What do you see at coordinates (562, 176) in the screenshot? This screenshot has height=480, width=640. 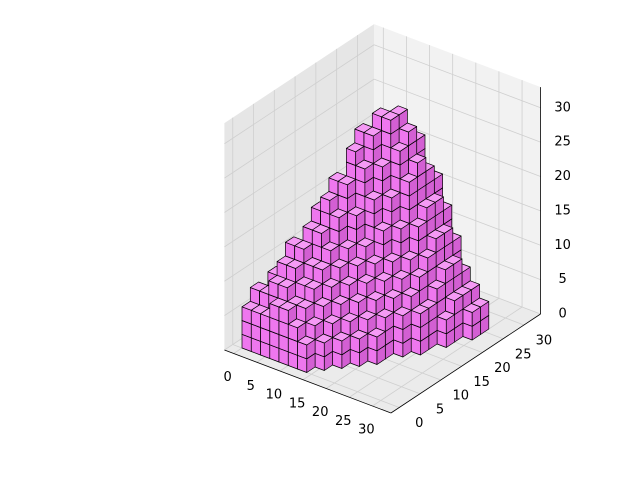 I see `z-tick-label: 20` at bounding box center [562, 176].